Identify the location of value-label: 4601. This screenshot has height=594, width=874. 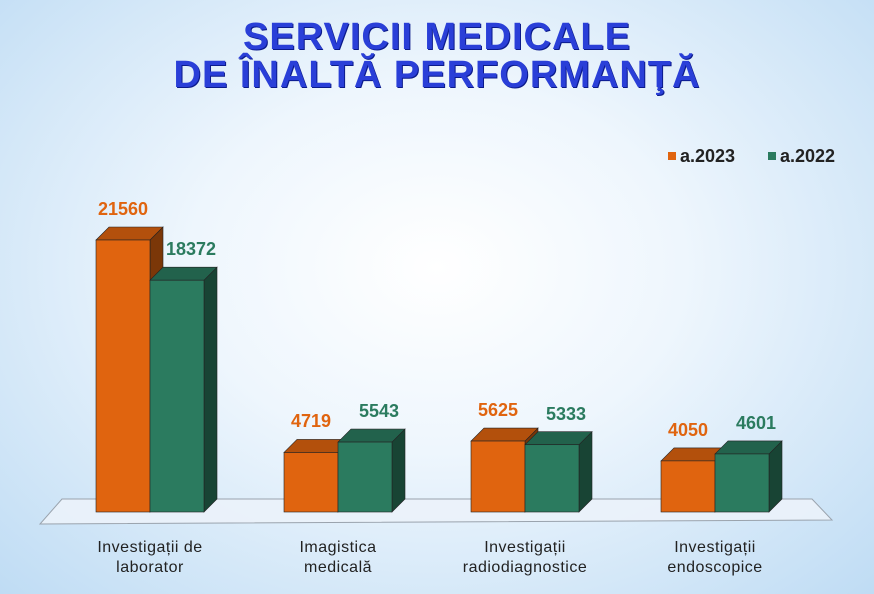
(756, 422).